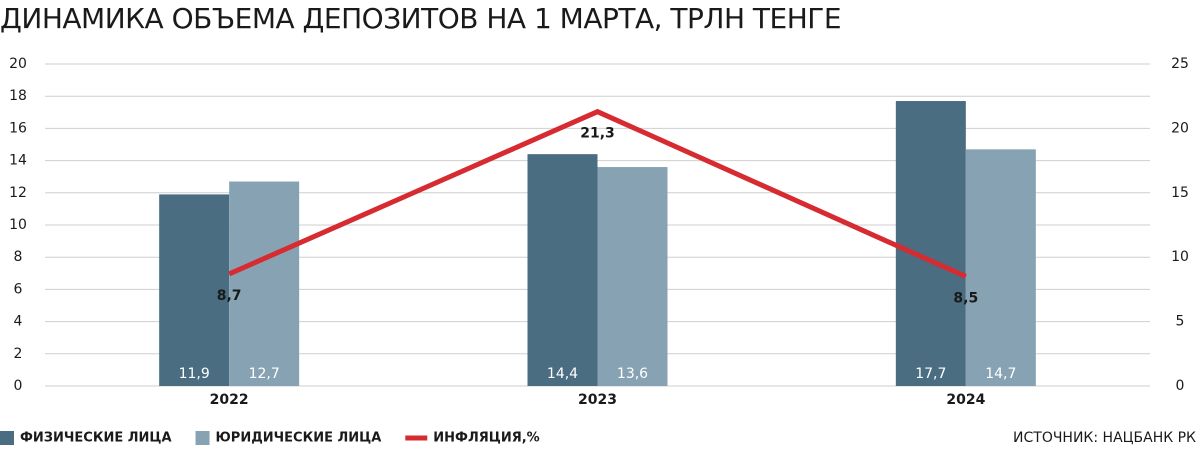  What do you see at coordinates (1180, 193) in the screenshot?
I see `y2-tick-label: 15` at bounding box center [1180, 193].